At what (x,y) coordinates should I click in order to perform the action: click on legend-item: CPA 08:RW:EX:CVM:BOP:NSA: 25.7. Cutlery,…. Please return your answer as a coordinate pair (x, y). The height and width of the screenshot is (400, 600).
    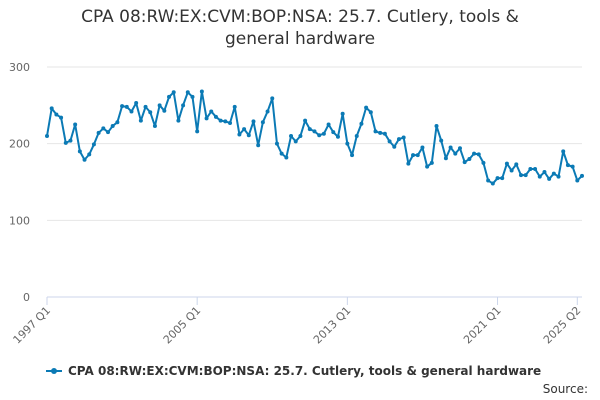
    Looking at the image, I should click on (293, 371).